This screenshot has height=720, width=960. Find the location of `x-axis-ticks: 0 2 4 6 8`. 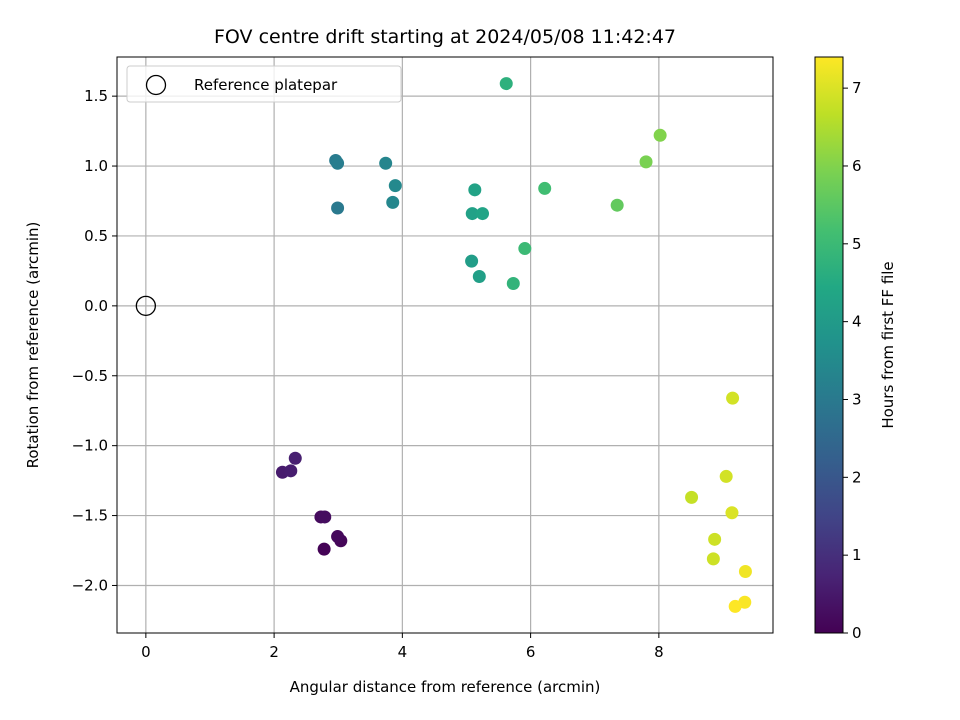

x-axis-ticks: 0 2 4 6 8 is located at coordinates (402, 647).